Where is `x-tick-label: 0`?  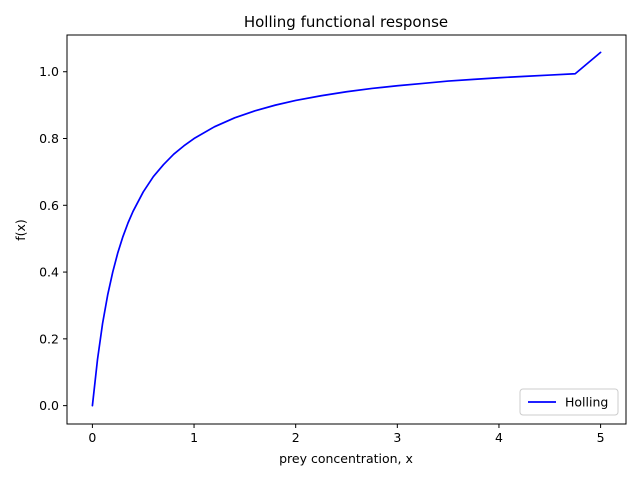
x-tick-label: 0 is located at coordinates (92, 437).